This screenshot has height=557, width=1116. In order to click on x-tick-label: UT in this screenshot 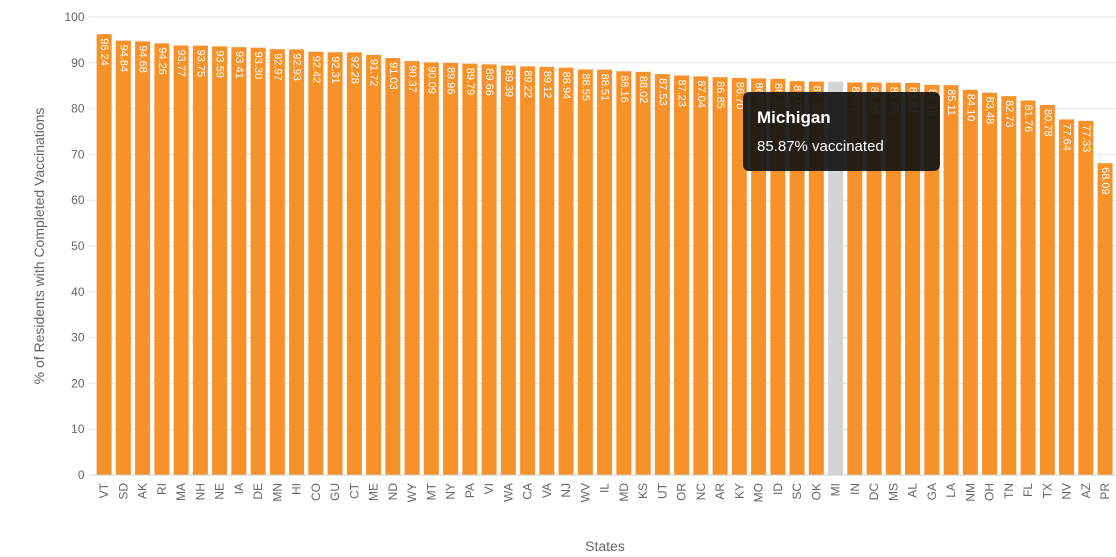, I will do `click(662, 490)`.